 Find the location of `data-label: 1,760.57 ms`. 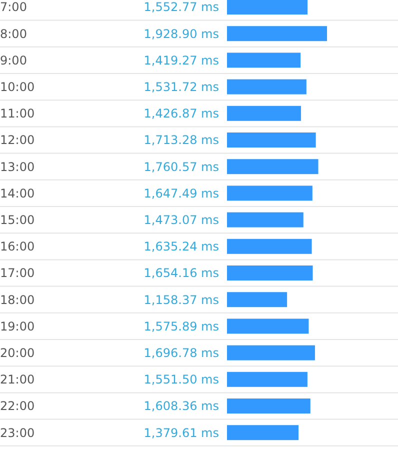

data-label: 1,760.57 ms is located at coordinates (181, 167).